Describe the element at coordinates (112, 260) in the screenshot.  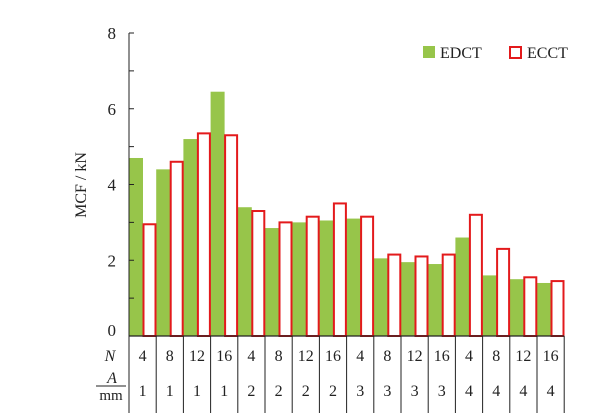
I see `y-tick-label: 2` at that location.